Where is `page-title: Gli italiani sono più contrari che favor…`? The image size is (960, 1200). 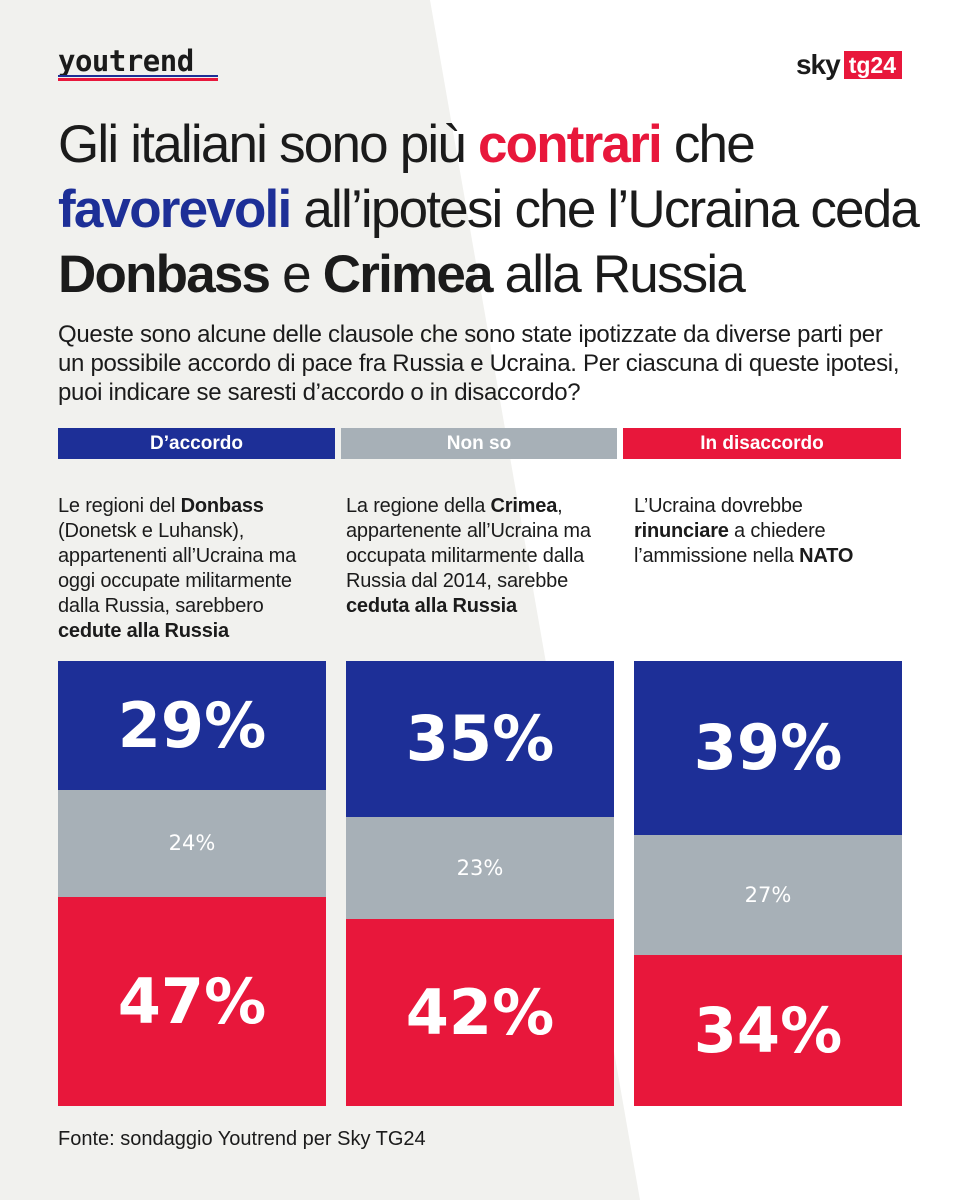
page-title: Gli italiani sono più contrari che favor… is located at coordinates (493, 209).